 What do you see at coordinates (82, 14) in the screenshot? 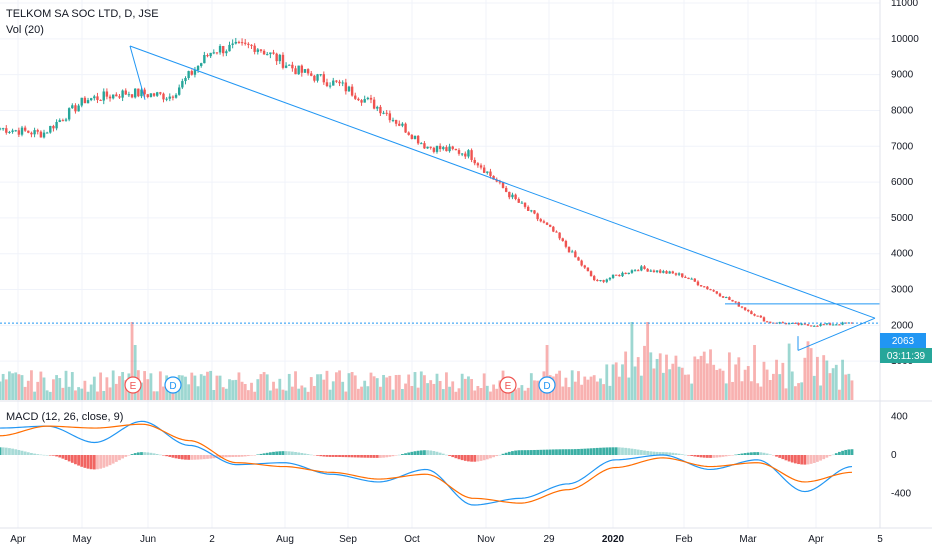
I see `symbol-title: TELKOM SA SOC LTD, D, JSE` at bounding box center [82, 14].